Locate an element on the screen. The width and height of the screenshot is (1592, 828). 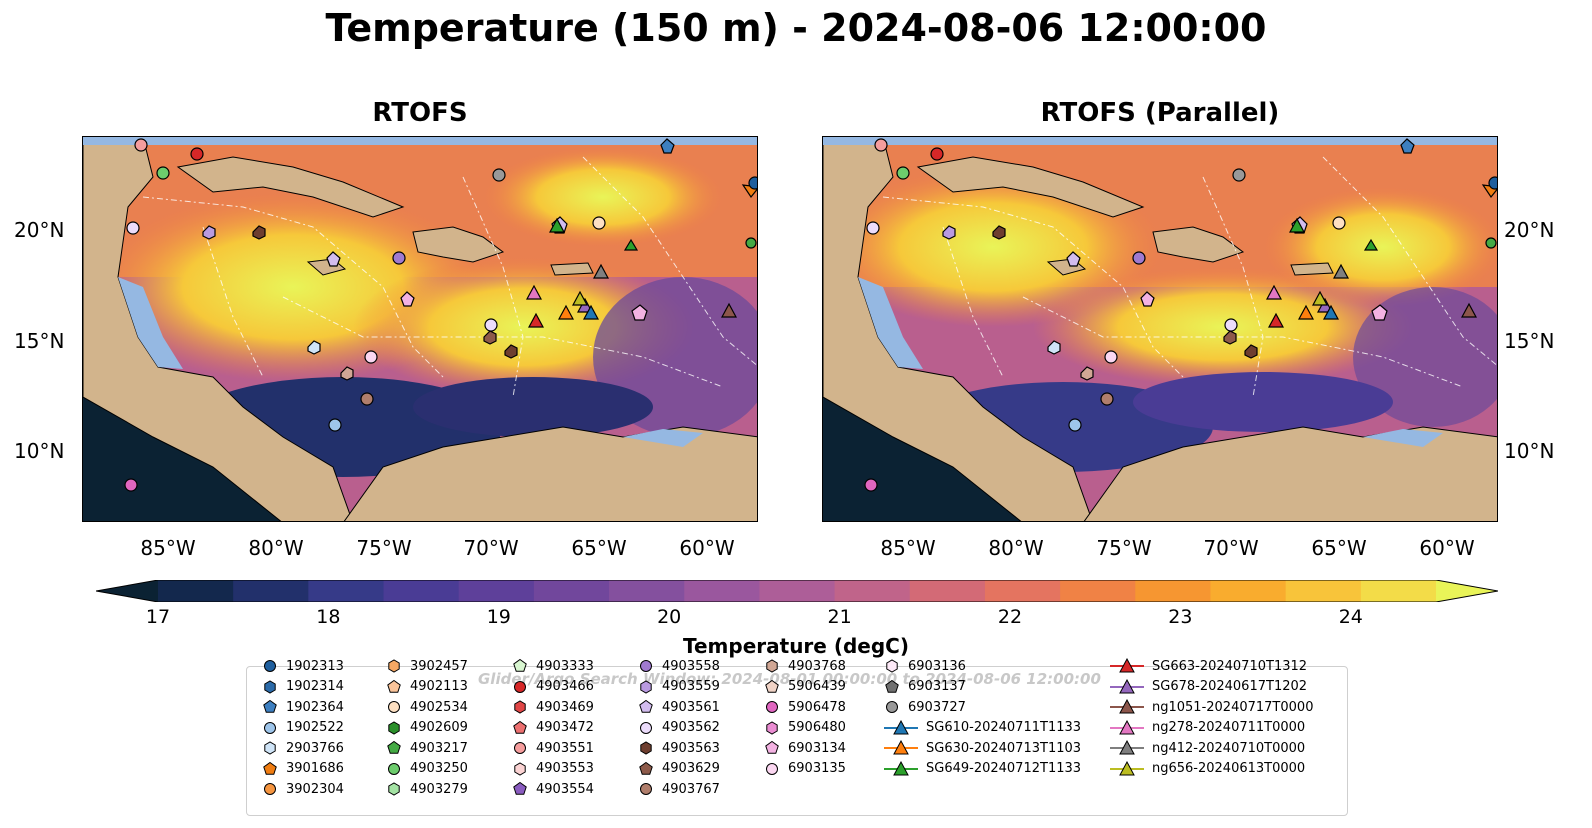
lon-label-60-left: 60°W is located at coordinates (707, 548).